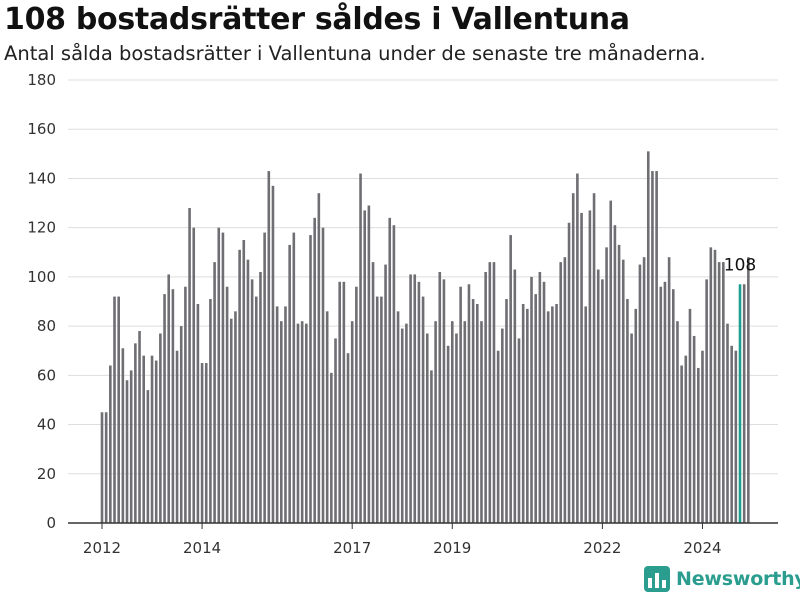  What do you see at coordinates (41, 228) in the screenshot?
I see `y-tick-label: 120` at bounding box center [41, 228].